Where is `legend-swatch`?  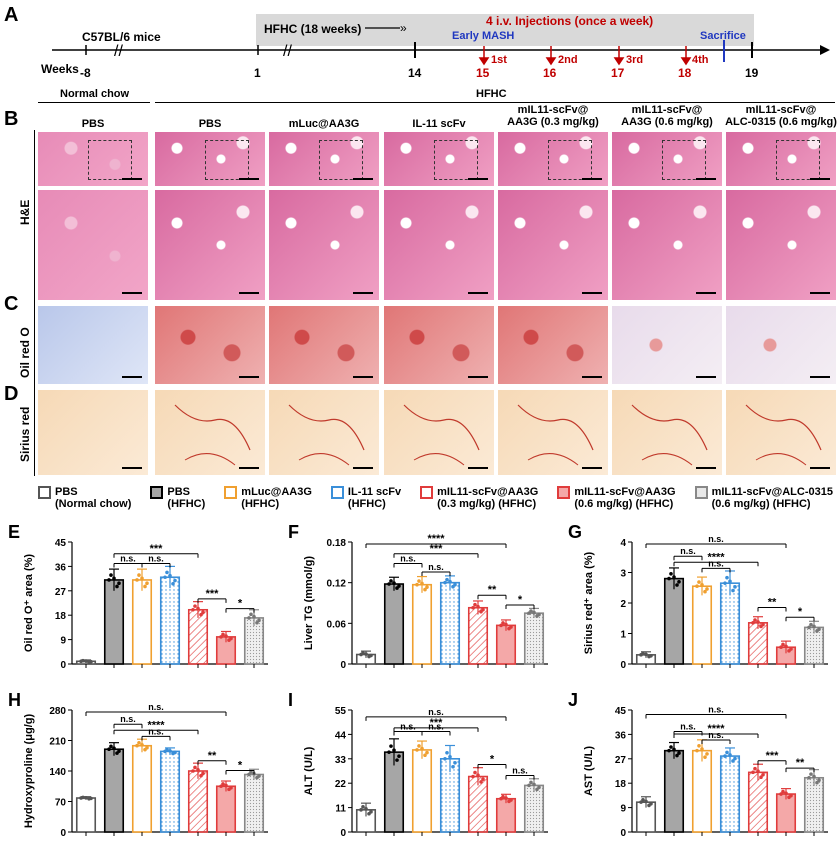 legend-swatch is located at coordinates (44, 492).